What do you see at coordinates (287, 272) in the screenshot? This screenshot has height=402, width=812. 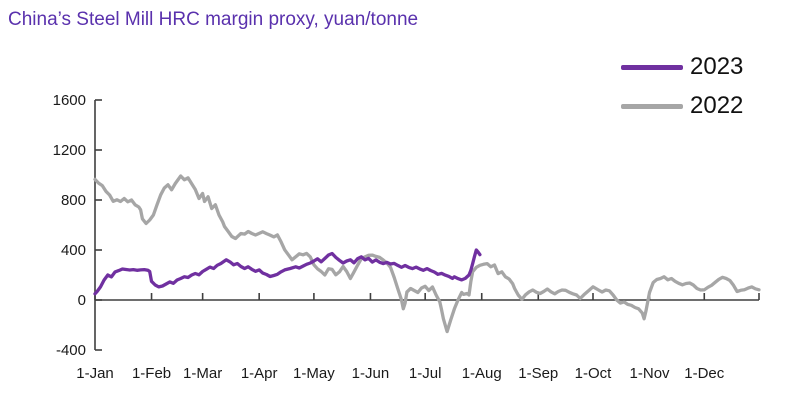 I see `series-line-2023` at bounding box center [287, 272].